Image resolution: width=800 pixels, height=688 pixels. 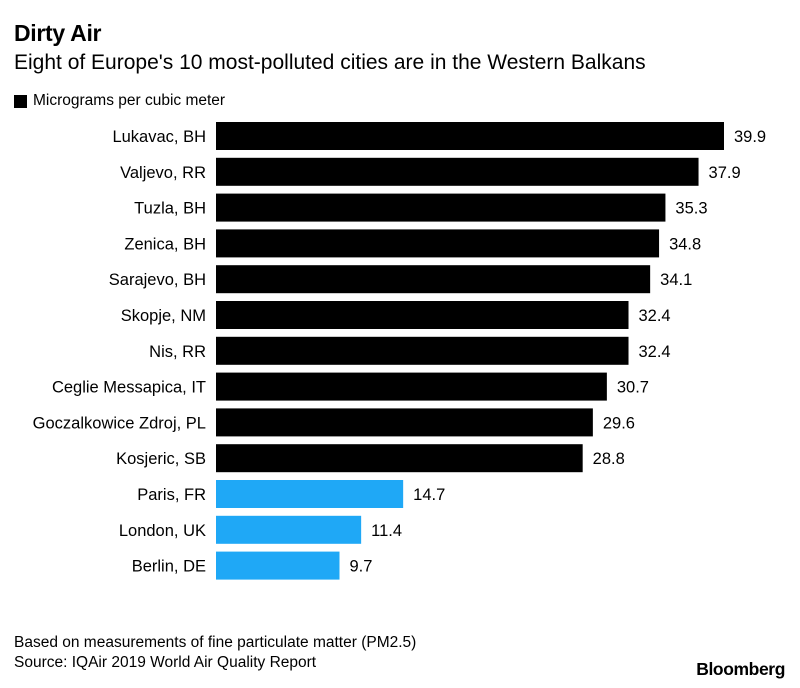 I want to click on bar-ceglie-messapica-it, so click(x=411, y=386).